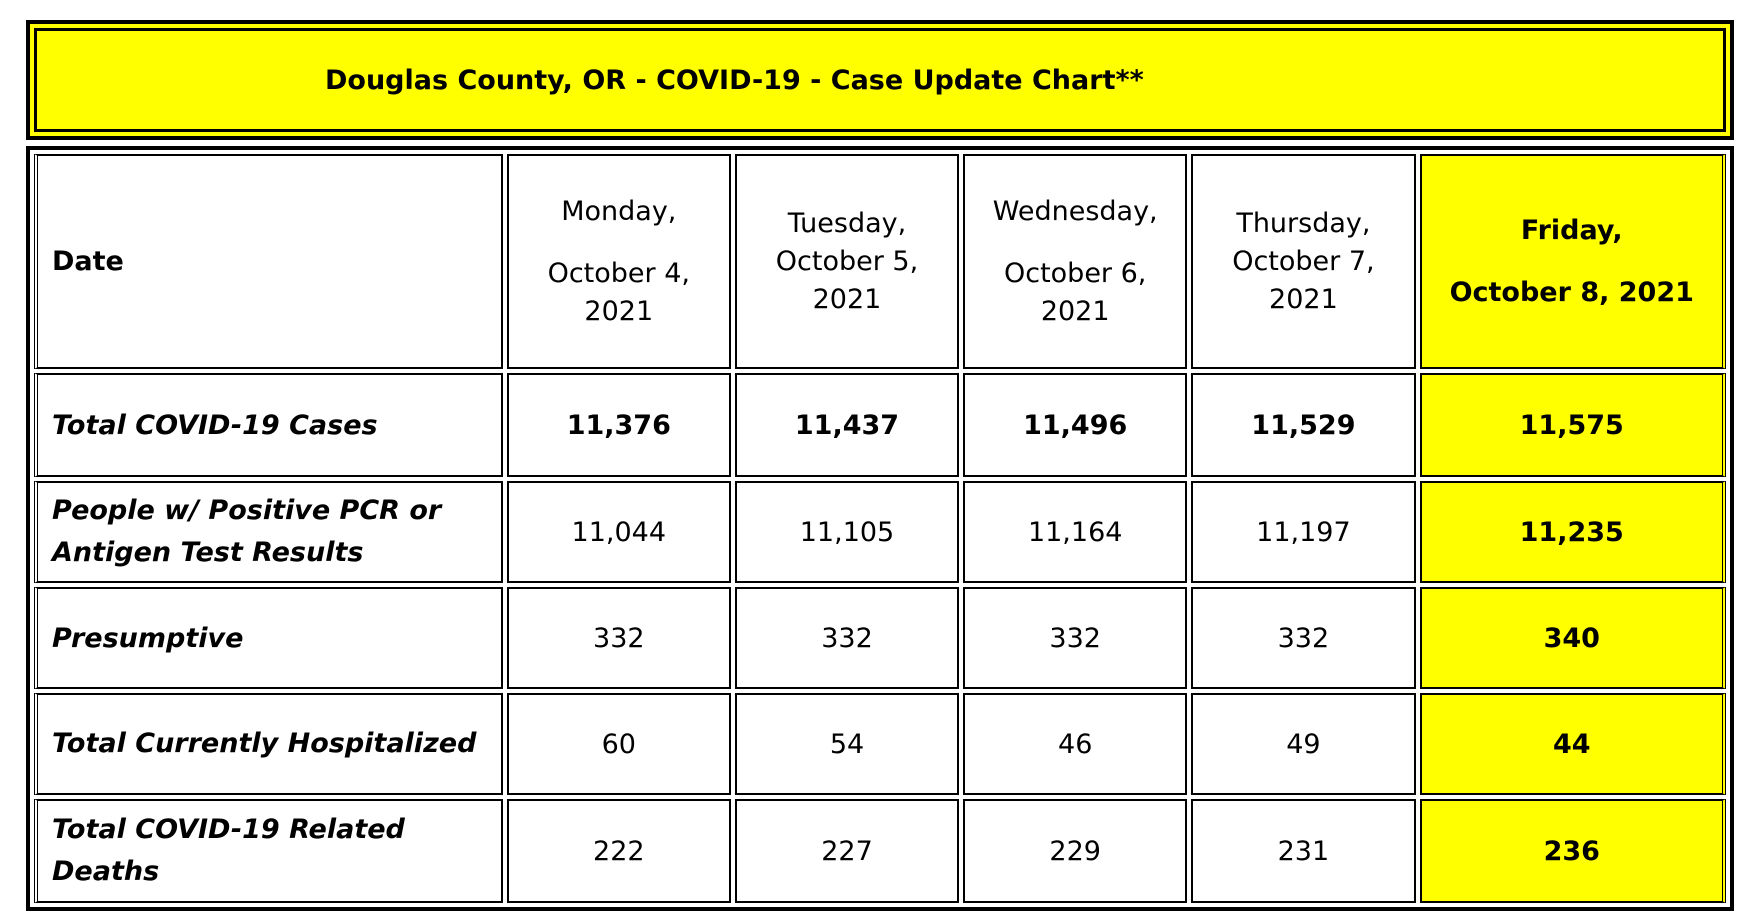 The height and width of the screenshot is (922, 1756). What do you see at coordinates (1303, 532) in the screenshot?
I see `cell-value: 11,197` at bounding box center [1303, 532].